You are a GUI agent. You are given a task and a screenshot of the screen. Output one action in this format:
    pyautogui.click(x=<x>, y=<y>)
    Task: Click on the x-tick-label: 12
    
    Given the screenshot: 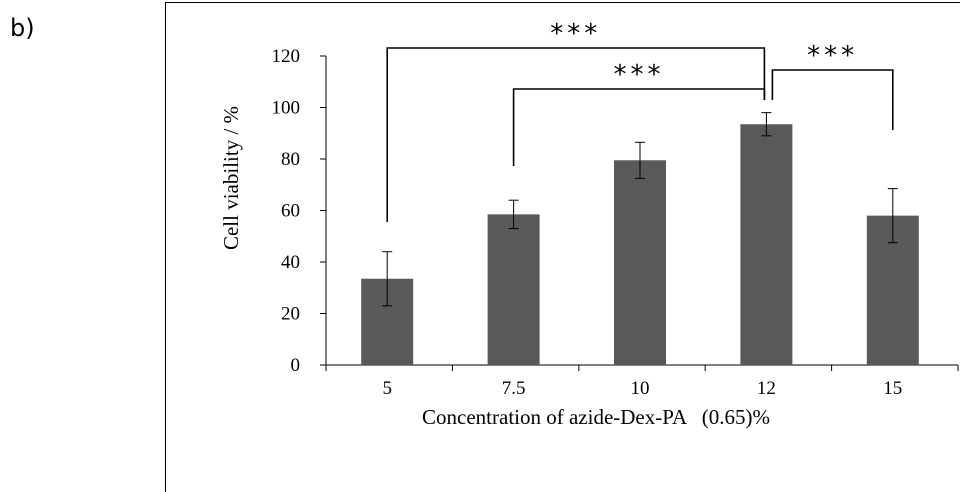 What is the action you would take?
    pyautogui.click(x=766, y=388)
    